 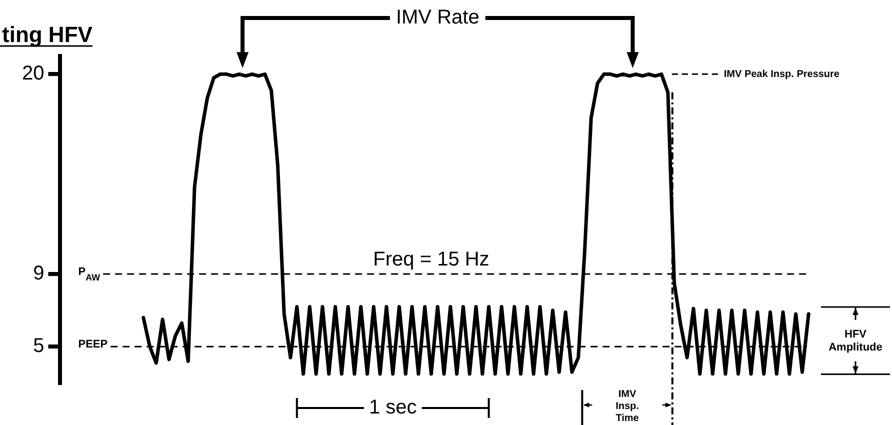 What do you see at coordinates (782, 74) in the screenshot?
I see `annotation: IMV Peak Insp. Pressure` at bounding box center [782, 74].